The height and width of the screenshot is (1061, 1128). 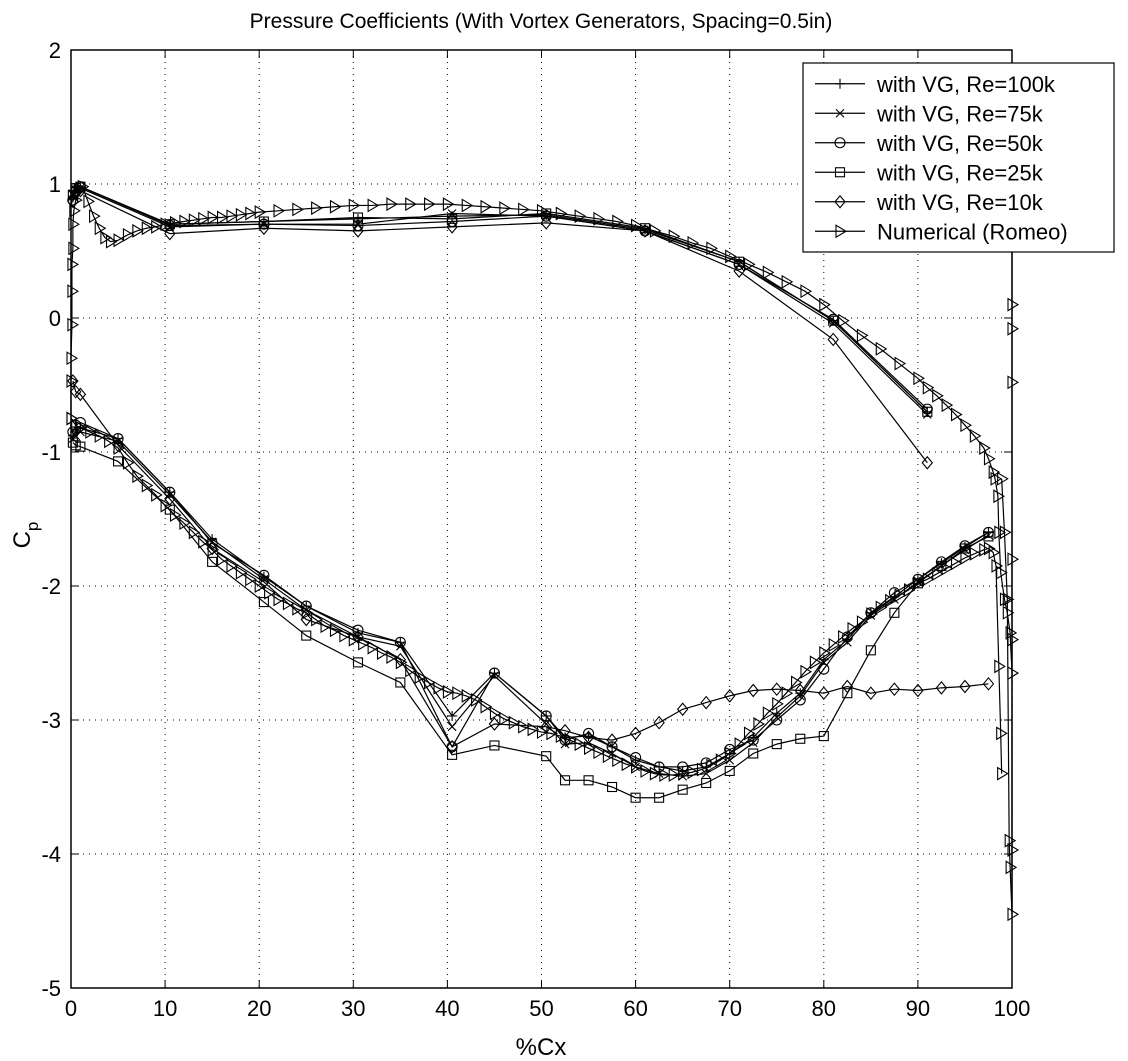 I want to click on x-tick-label: 20, so click(x=259, y=1008).